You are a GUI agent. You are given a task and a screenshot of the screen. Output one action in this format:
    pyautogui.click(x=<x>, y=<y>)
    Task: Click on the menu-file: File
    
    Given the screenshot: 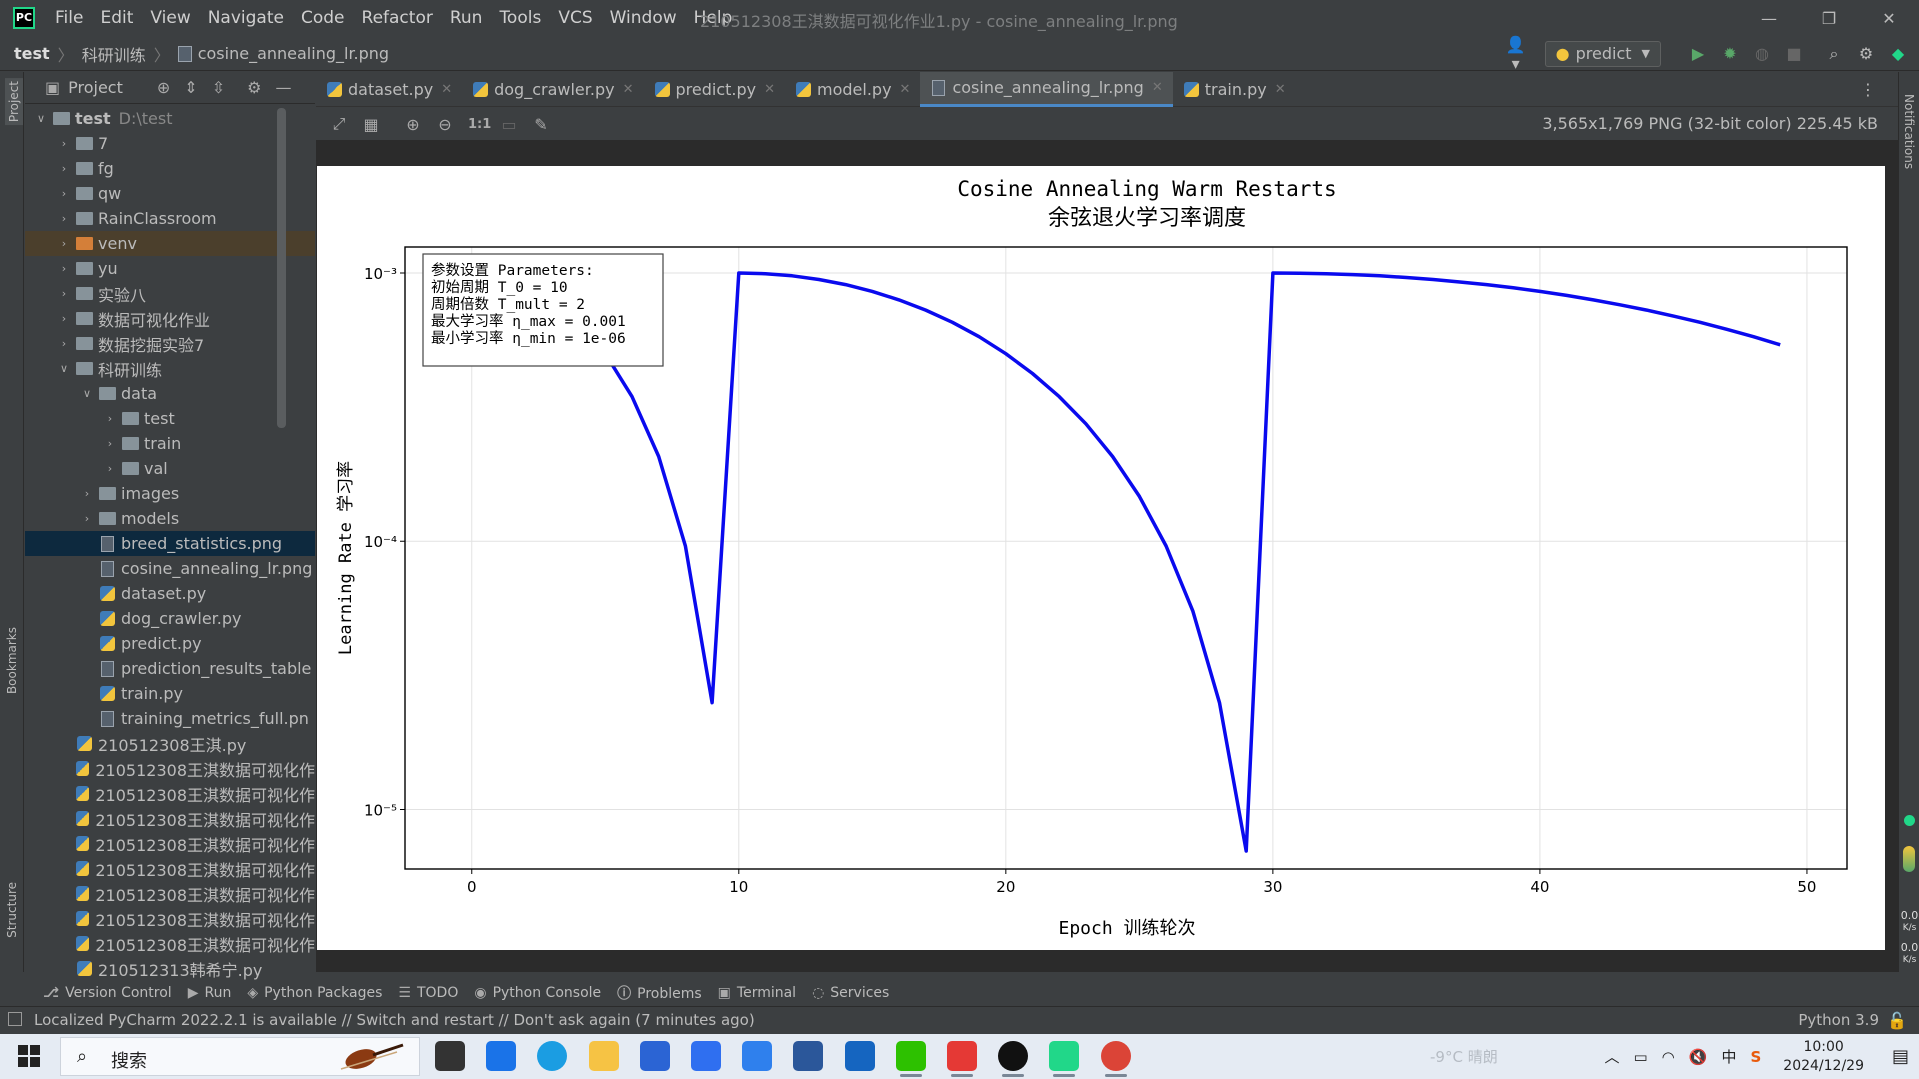 What is the action you would take?
    pyautogui.click(x=69, y=18)
    